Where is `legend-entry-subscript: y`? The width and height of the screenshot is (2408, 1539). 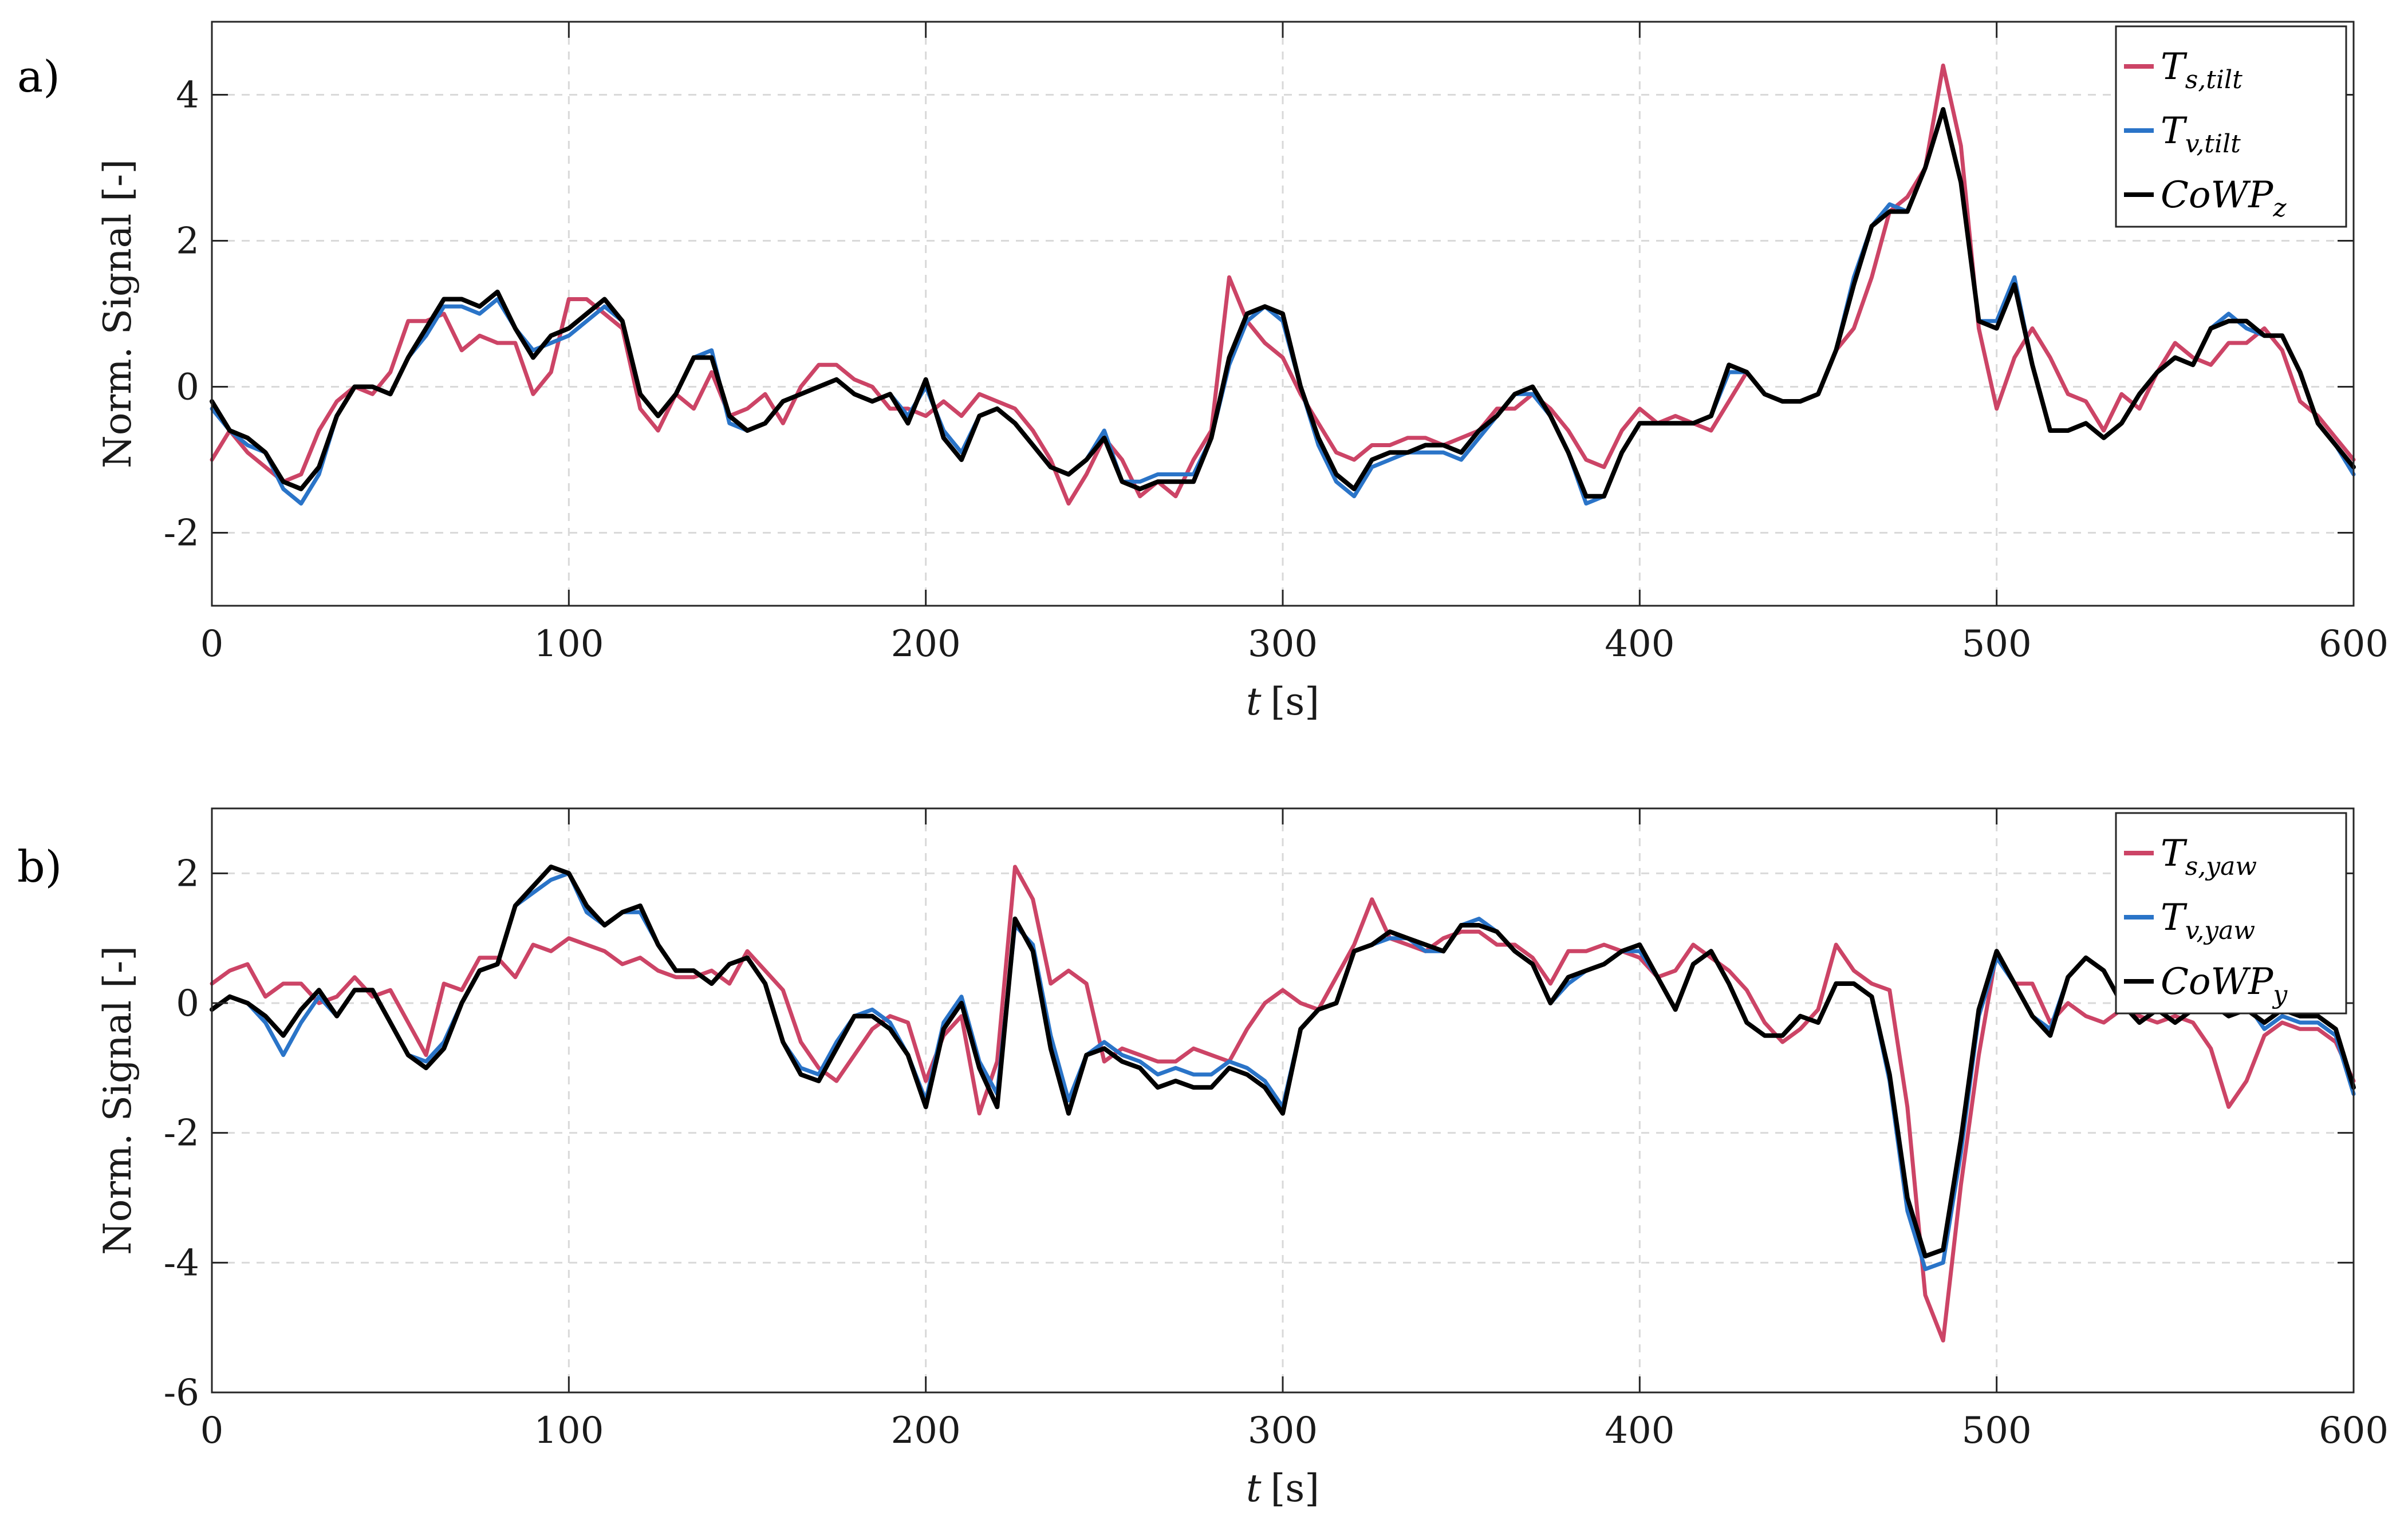 legend-entry-subscript: y is located at coordinates (2280, 994).